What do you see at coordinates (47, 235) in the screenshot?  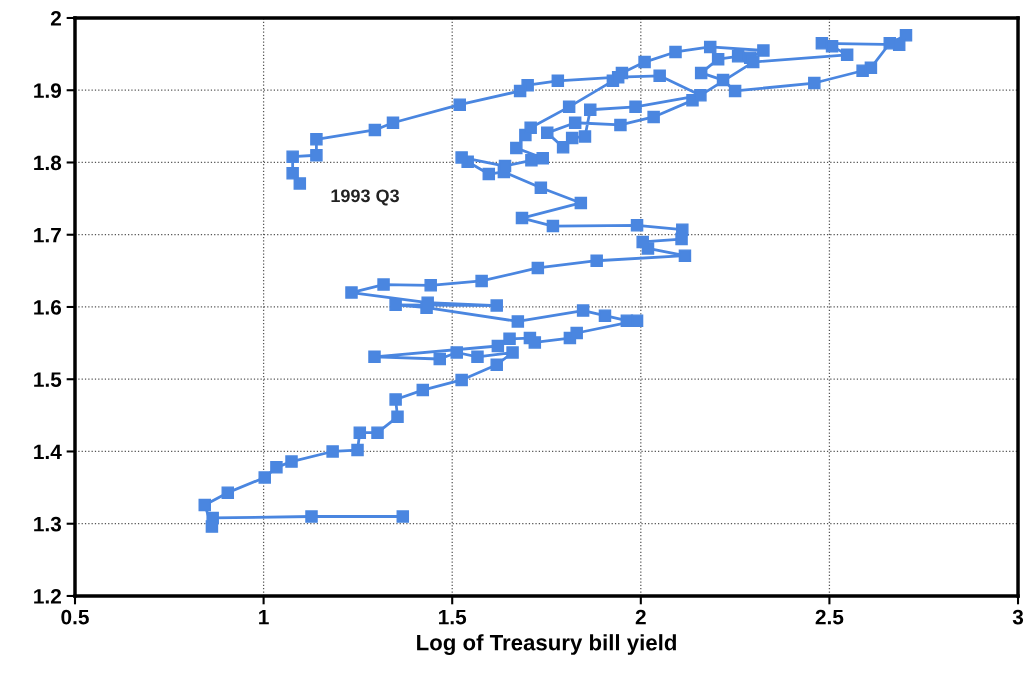 I see `y-tick-label: 1.7` at bounding box center [47, 235].